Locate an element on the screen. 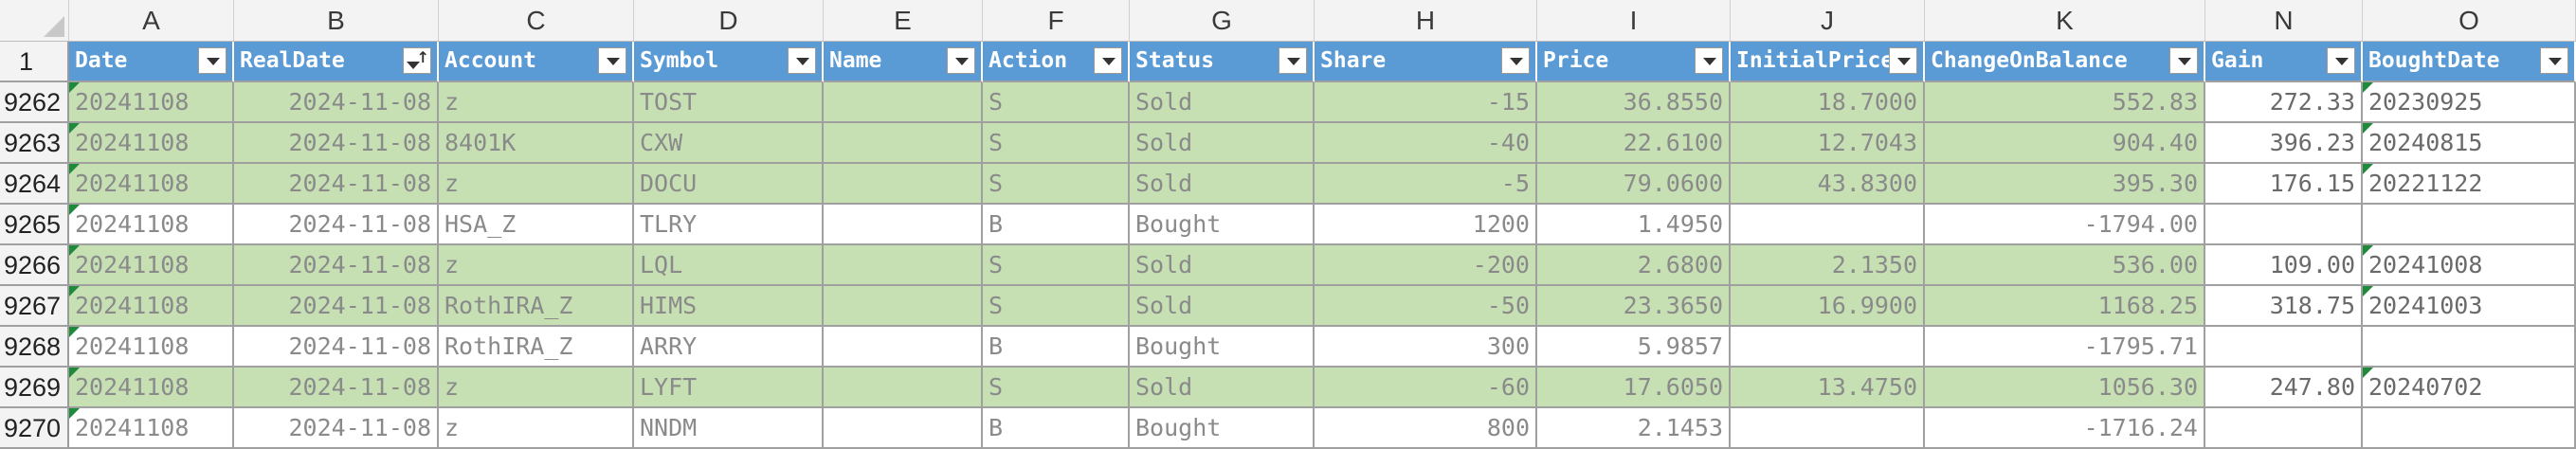 Image resolution: width=2576 pixels, height=449 pixels. row-header: 9262 is located at coordinates (34, 102).